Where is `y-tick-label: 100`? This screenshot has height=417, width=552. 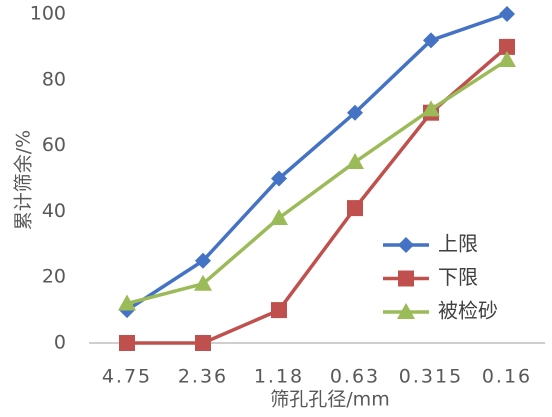
y-tick-label: 100 is located at coordinates (48, 14).